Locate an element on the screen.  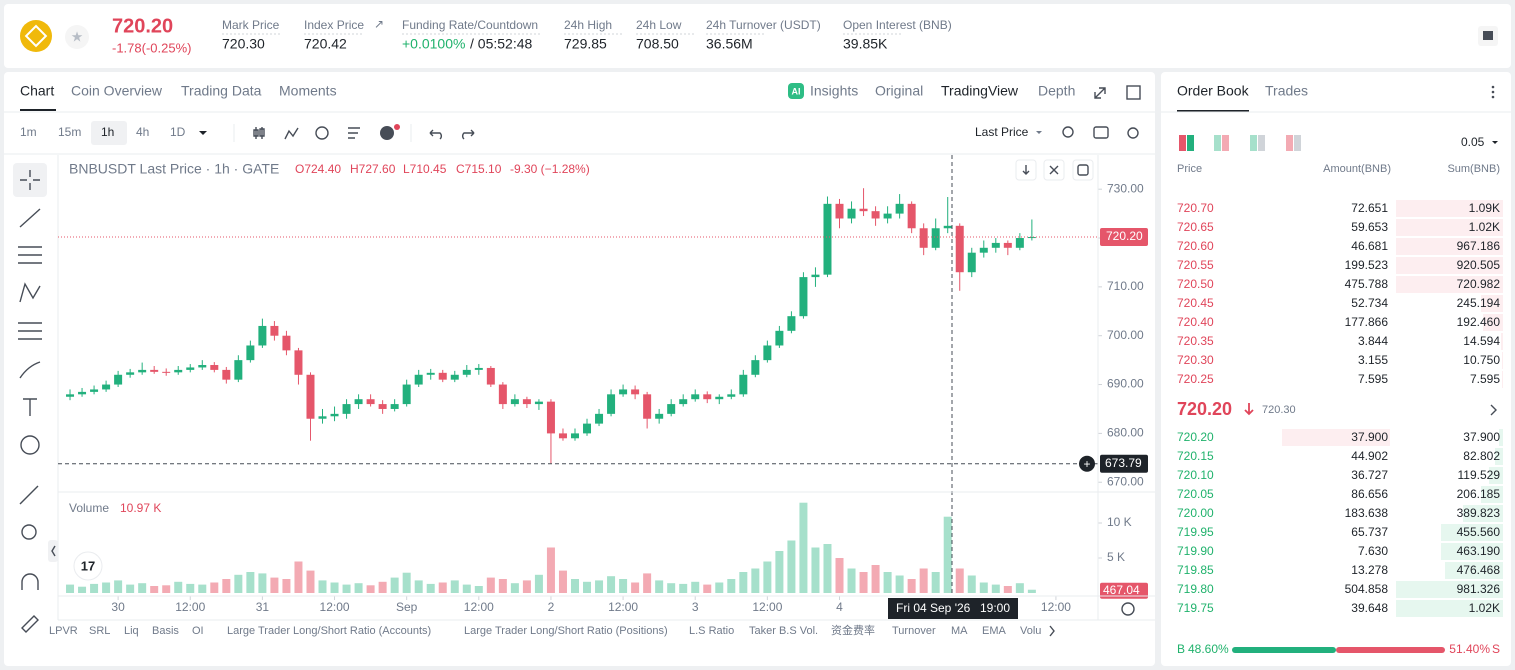
book-price: 720.60 is located at coordinates (1195, 246).